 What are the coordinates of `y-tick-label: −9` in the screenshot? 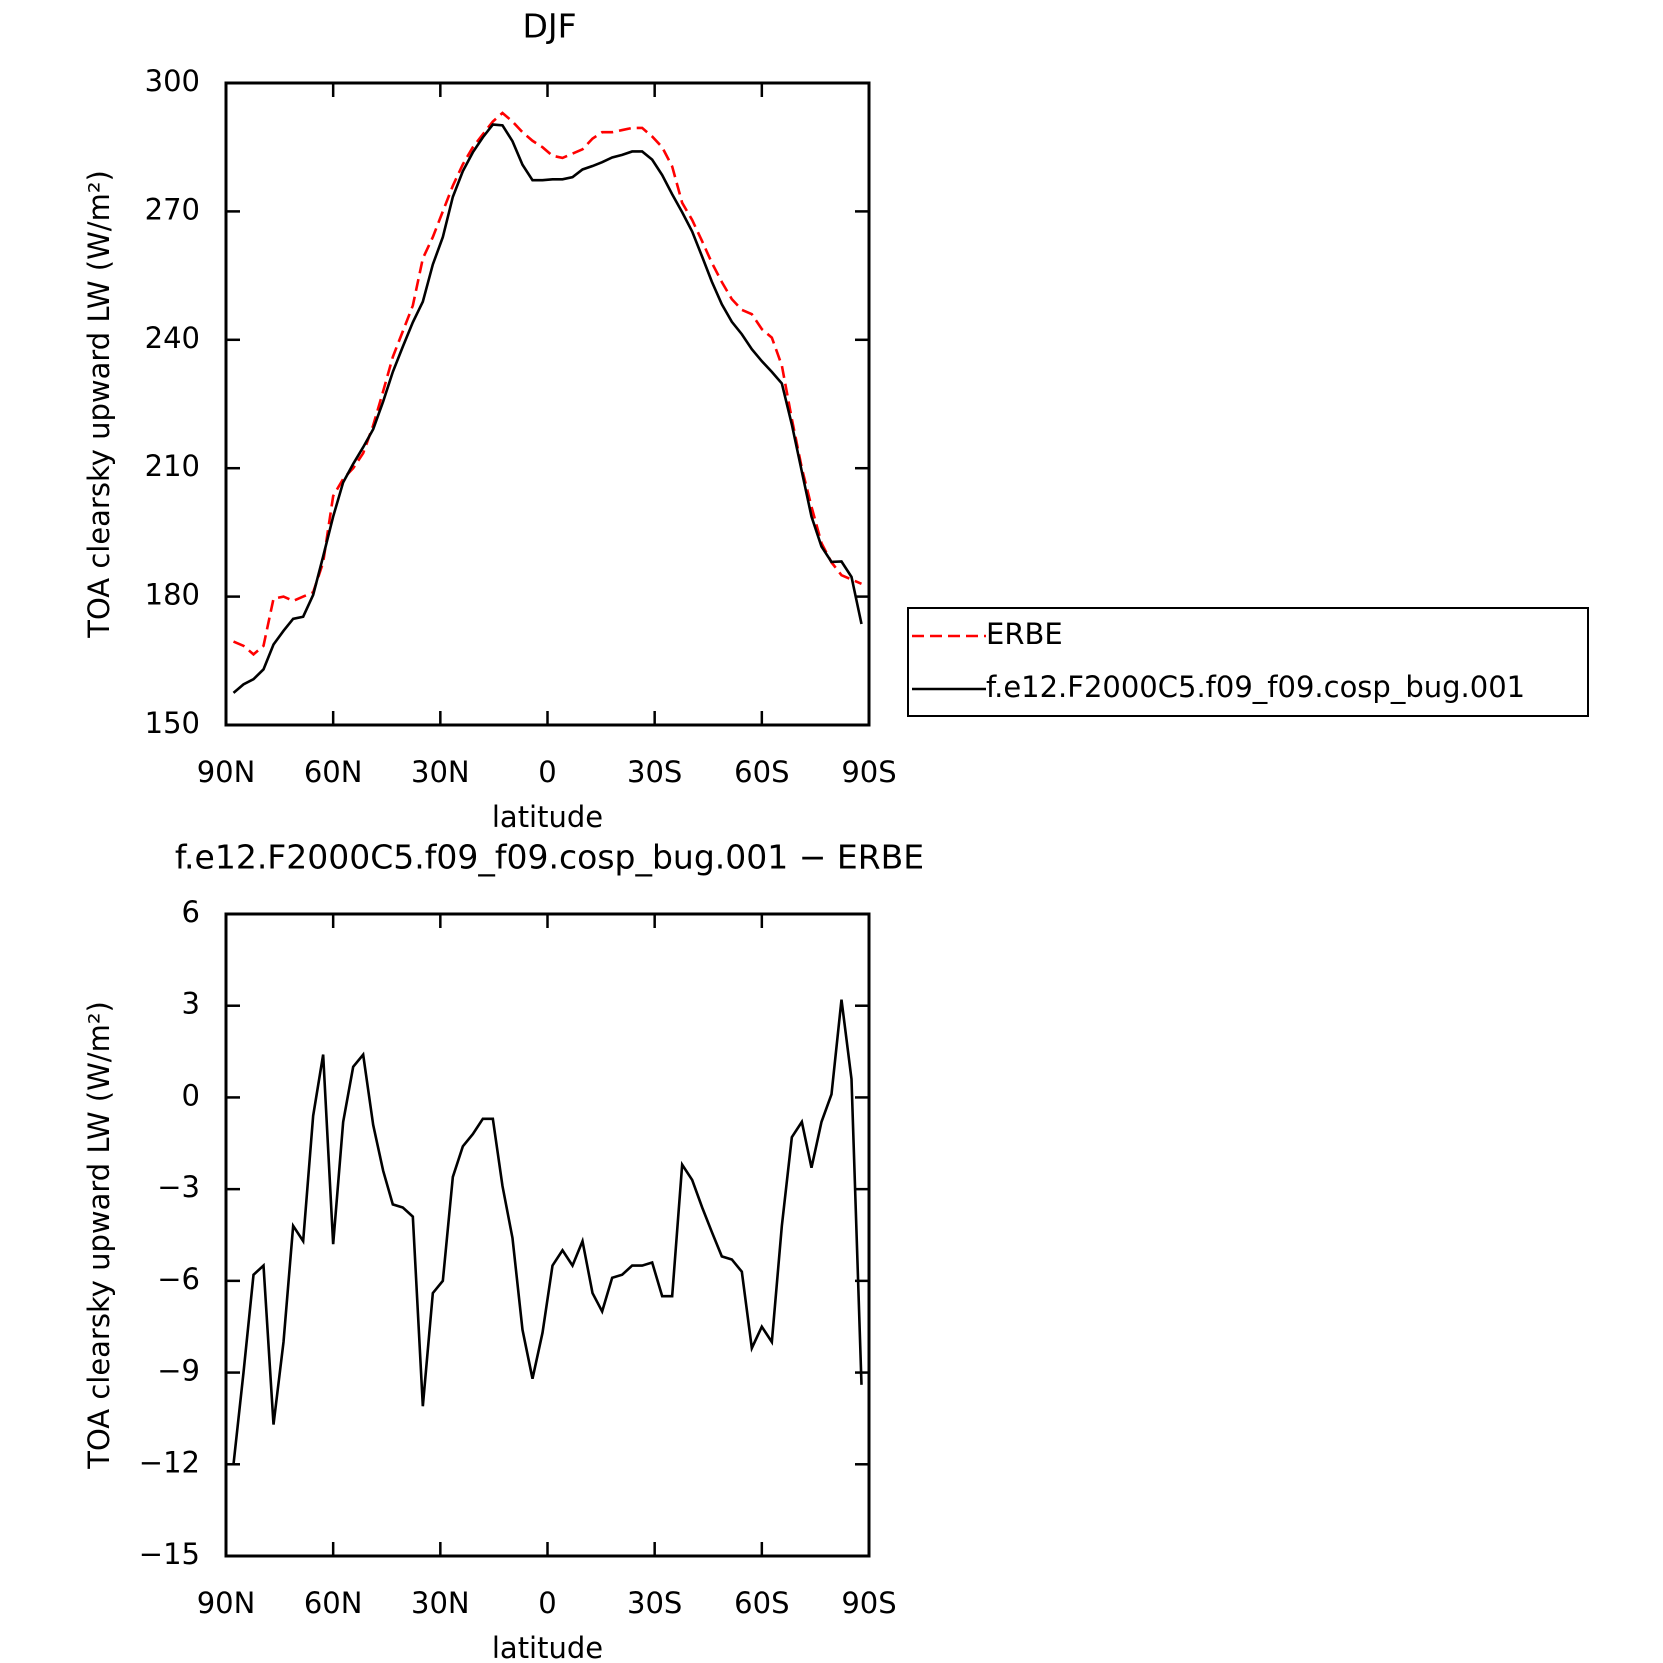 It's located at (178, 1371).